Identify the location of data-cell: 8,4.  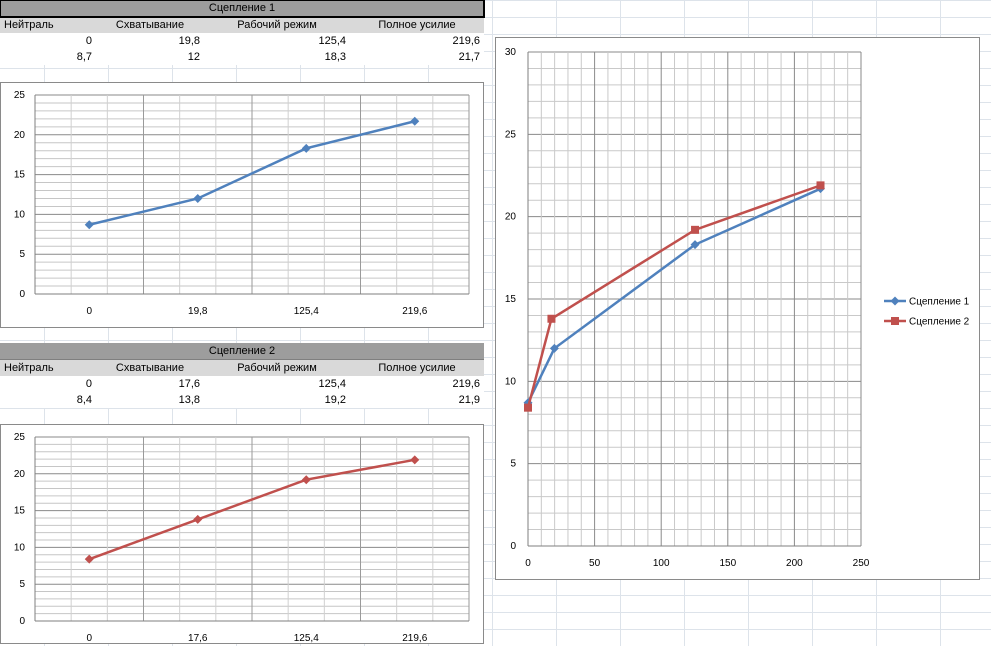
(84, 400).